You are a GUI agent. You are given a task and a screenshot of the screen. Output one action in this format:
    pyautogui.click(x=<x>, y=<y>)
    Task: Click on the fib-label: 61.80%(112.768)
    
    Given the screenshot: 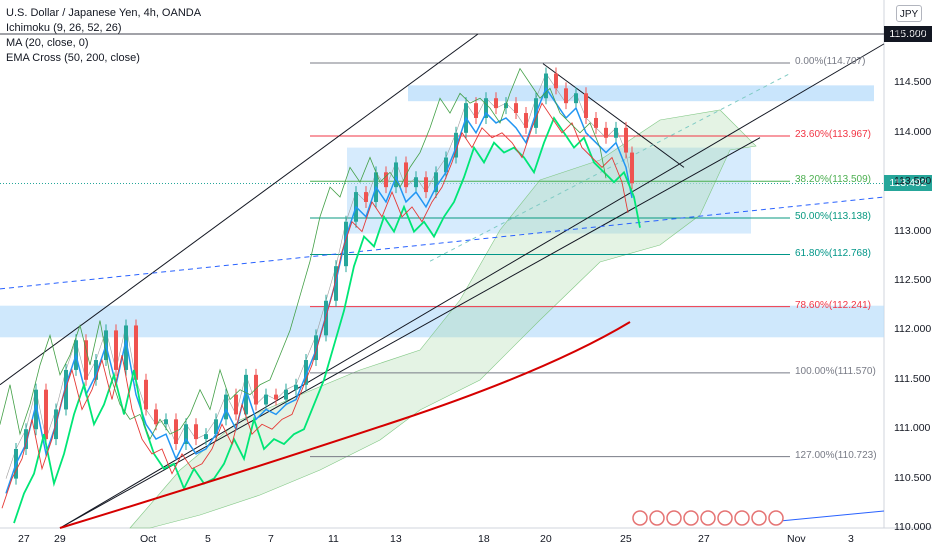 What is the action you would take?
    pyautogui.click(x=833, y=253)
    